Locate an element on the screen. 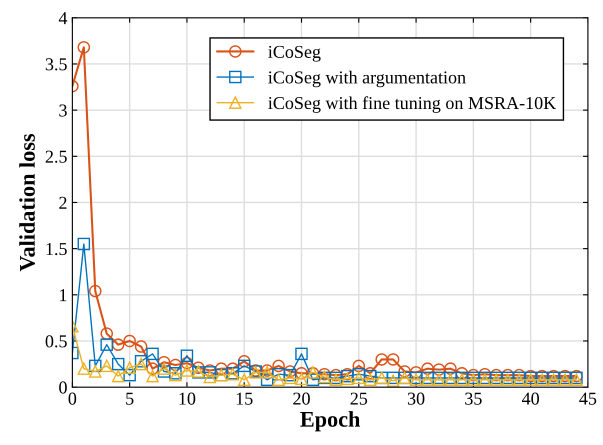 Image resolution: width=603 pixels, height=445 pixels. y-tick-label: 4 is located at coordinates (63, 18).